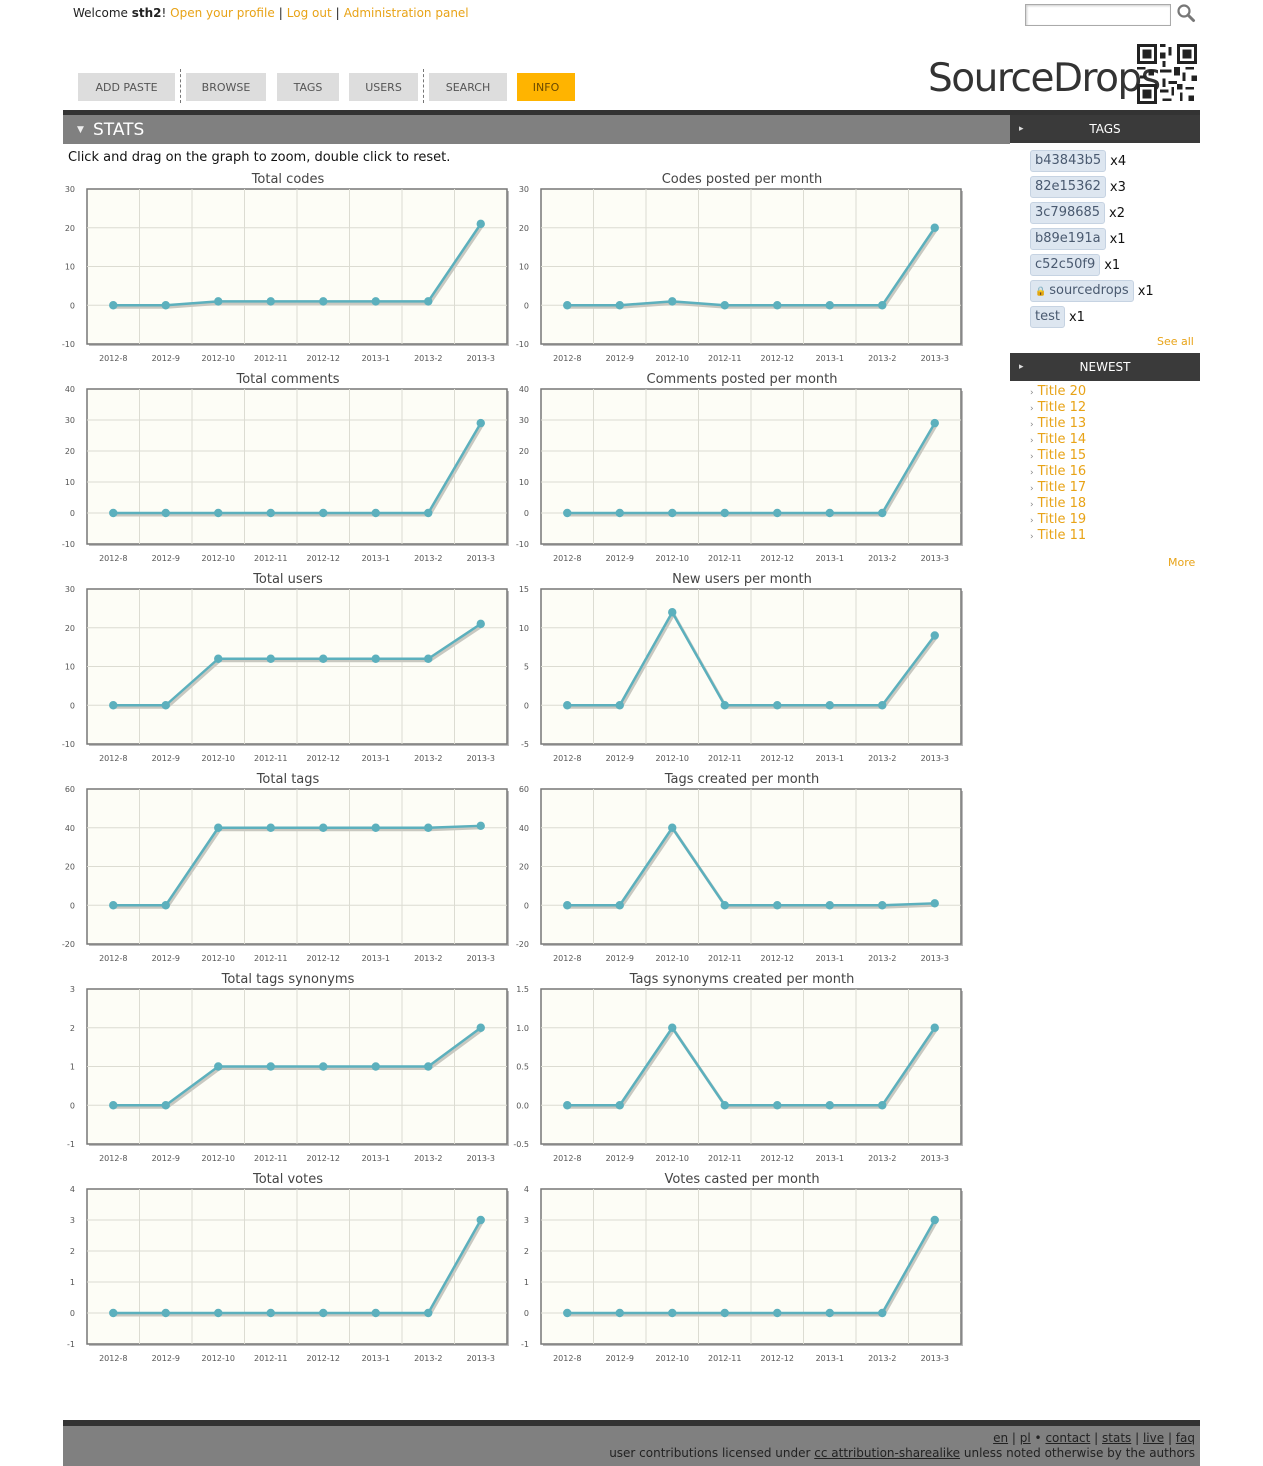 The height and width of the screenshot is (1466, 1263). Describe the element at coordinates (1186, 13) in the screenshot. I see `search-button` at that location.